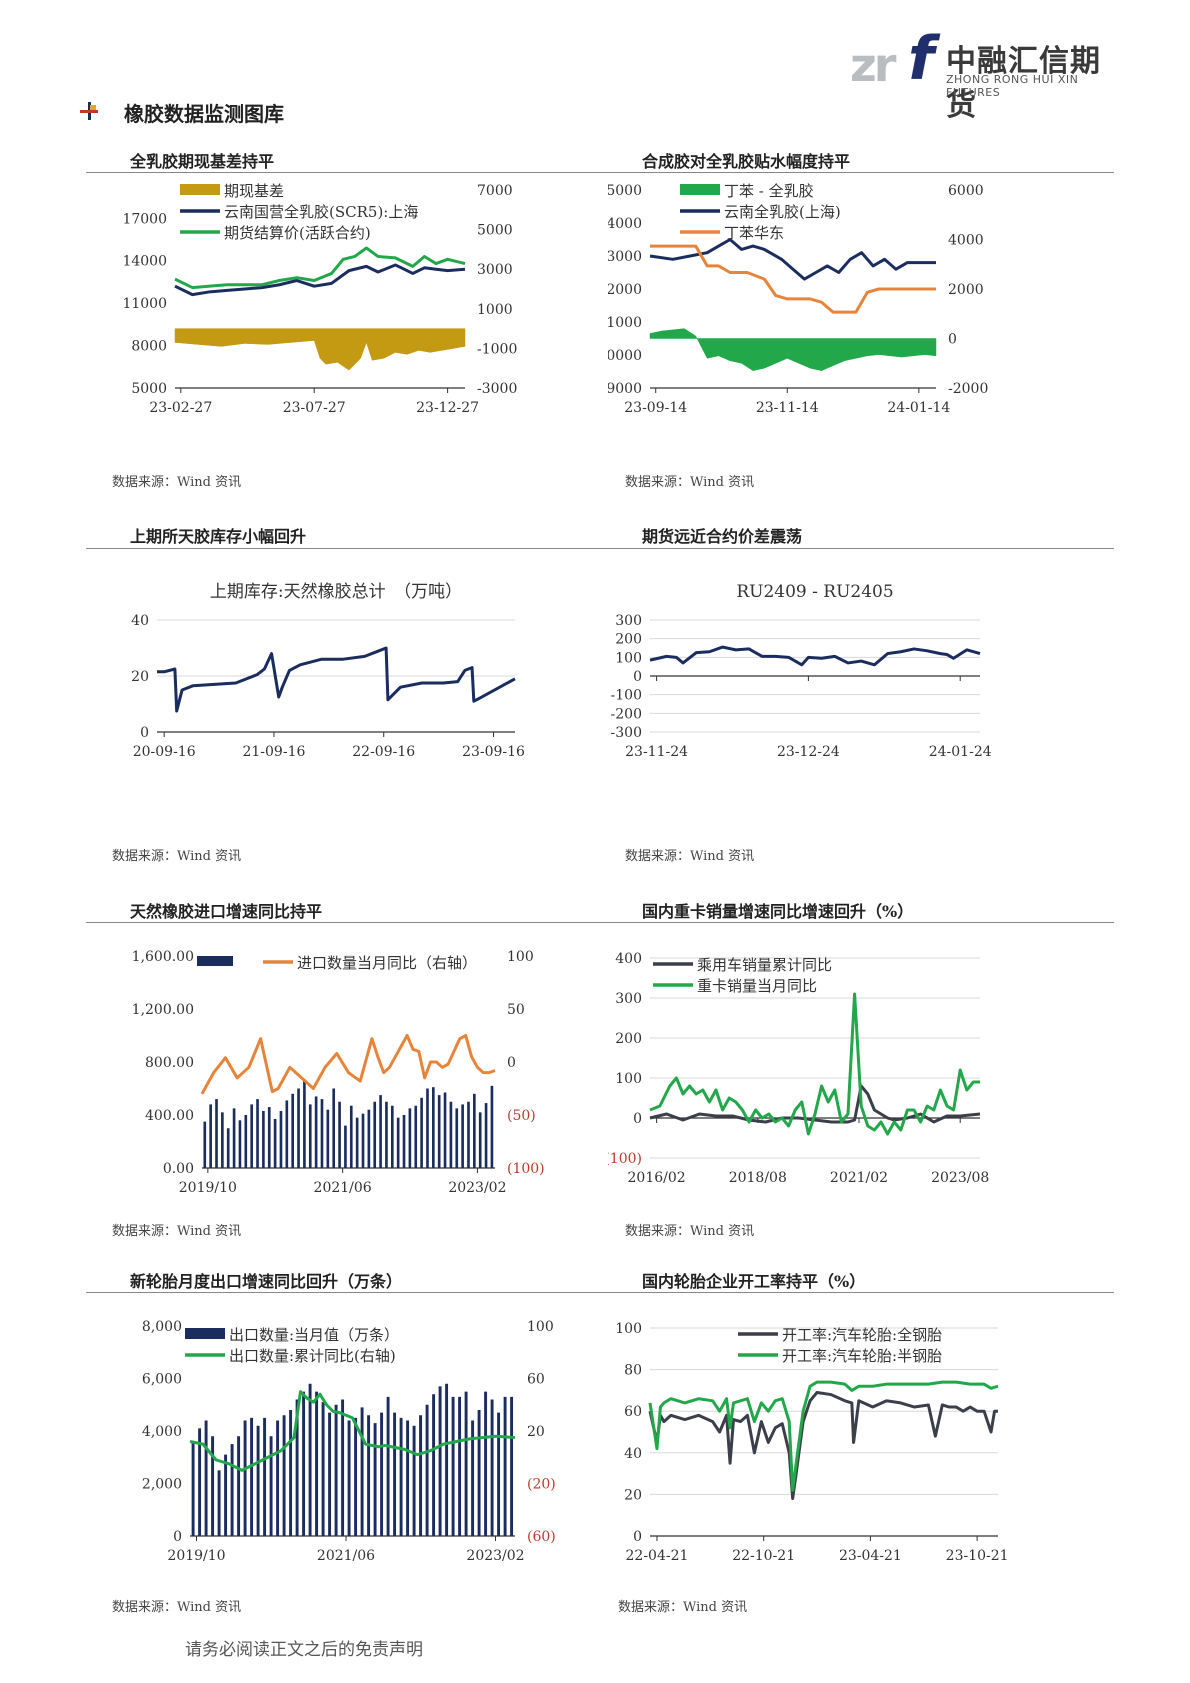  What do you see at coordinates (966, 241) in the screenshot?
I see `y2-tick-label: 4000` at bounding box center [966, 241].